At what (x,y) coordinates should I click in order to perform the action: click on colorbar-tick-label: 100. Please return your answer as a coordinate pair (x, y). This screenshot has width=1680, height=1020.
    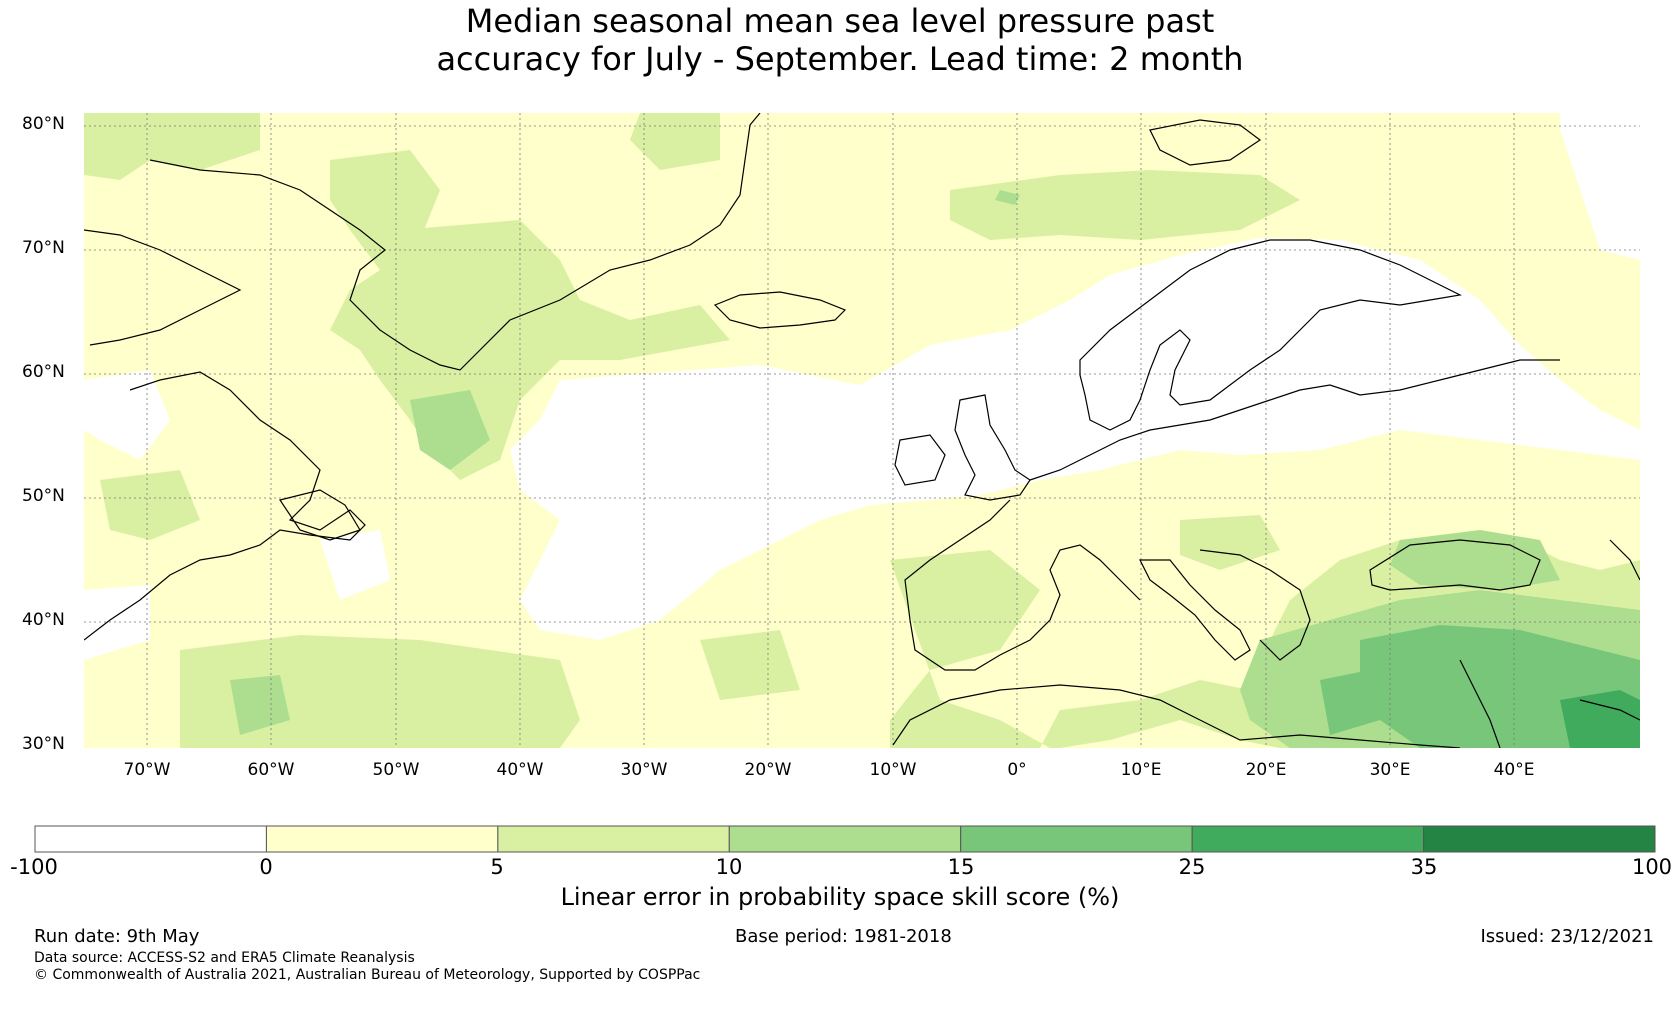
    Looking at the image, I should click on (1652, 867).